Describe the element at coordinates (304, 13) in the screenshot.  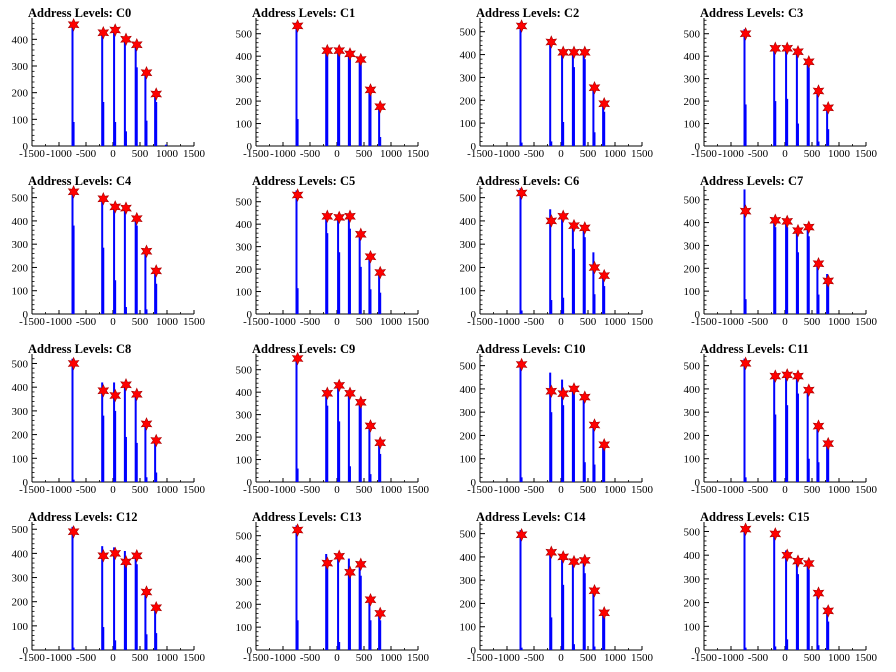
I see `chart-title: Address Levels: C1` at that location.